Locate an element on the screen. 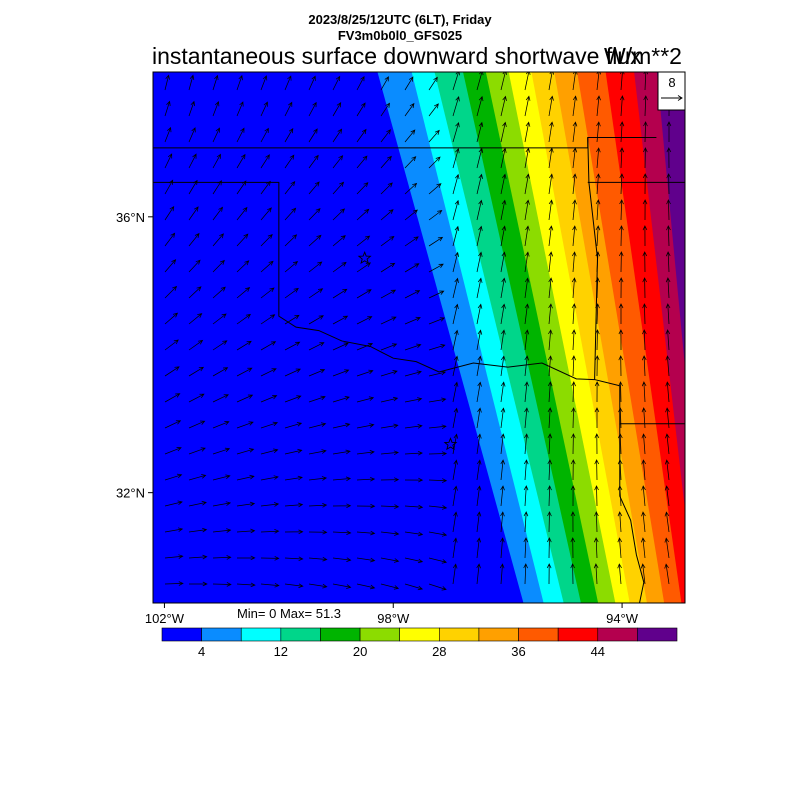 The width and height of the screenshot is (800, 800). state-border is located at coordinates (592, 258).